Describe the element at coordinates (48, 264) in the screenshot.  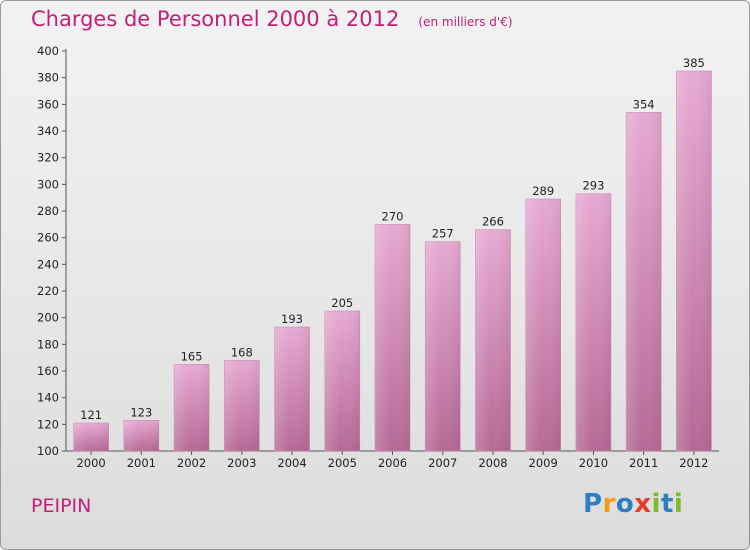
I see `y-tick-label: 240` at that location.